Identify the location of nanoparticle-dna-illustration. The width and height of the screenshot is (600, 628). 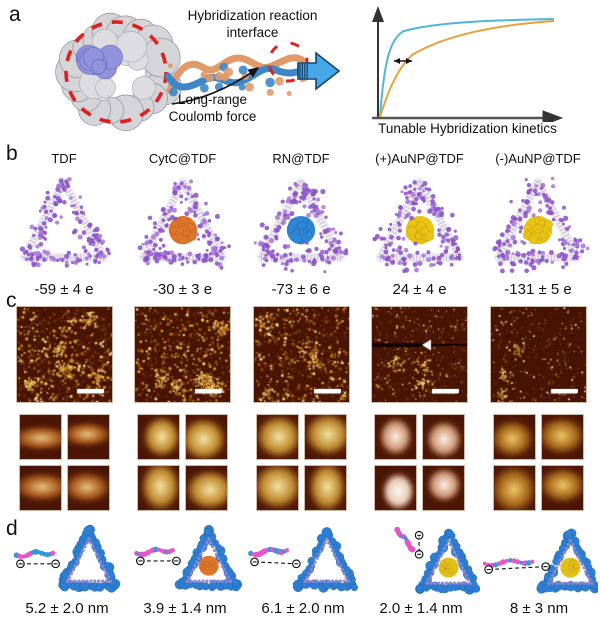
(183, 71).